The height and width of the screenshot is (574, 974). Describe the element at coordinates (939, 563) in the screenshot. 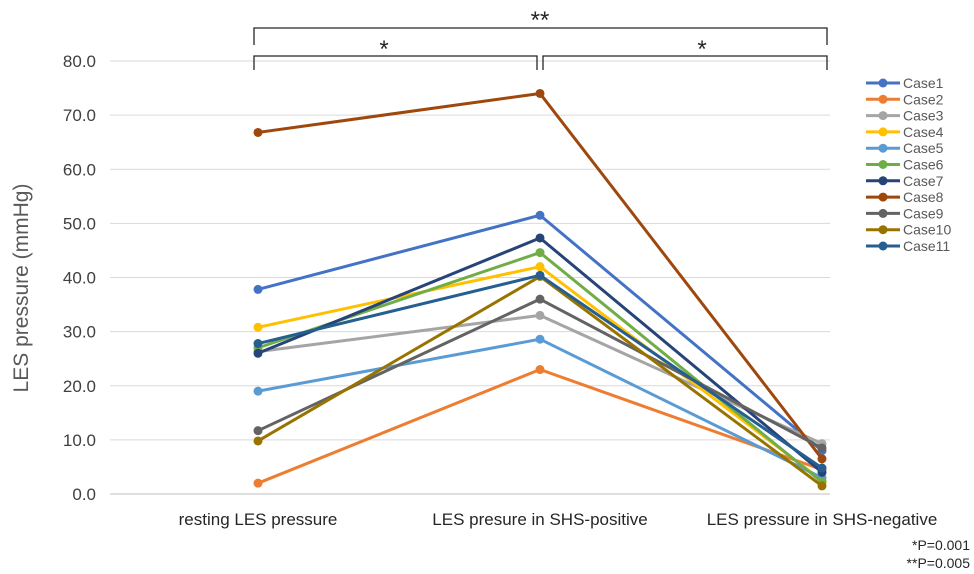

I see `p-value-note-2: **P=0.005` at that location.